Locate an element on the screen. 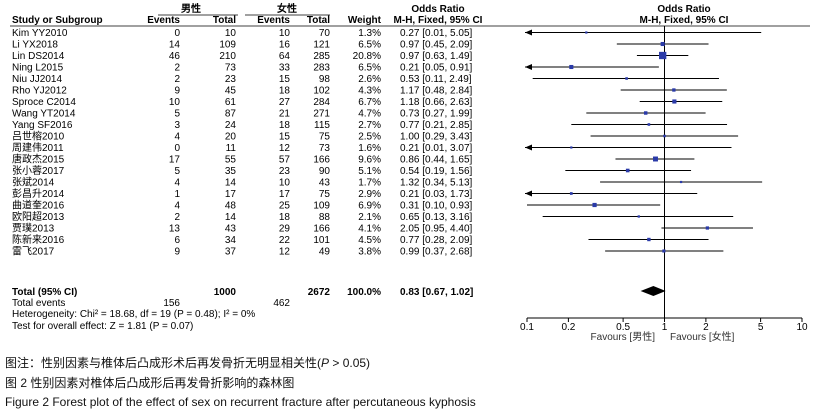 This screenshot has width=821, height=415. study-total-1: 43 is located at coordinates (231, 229).